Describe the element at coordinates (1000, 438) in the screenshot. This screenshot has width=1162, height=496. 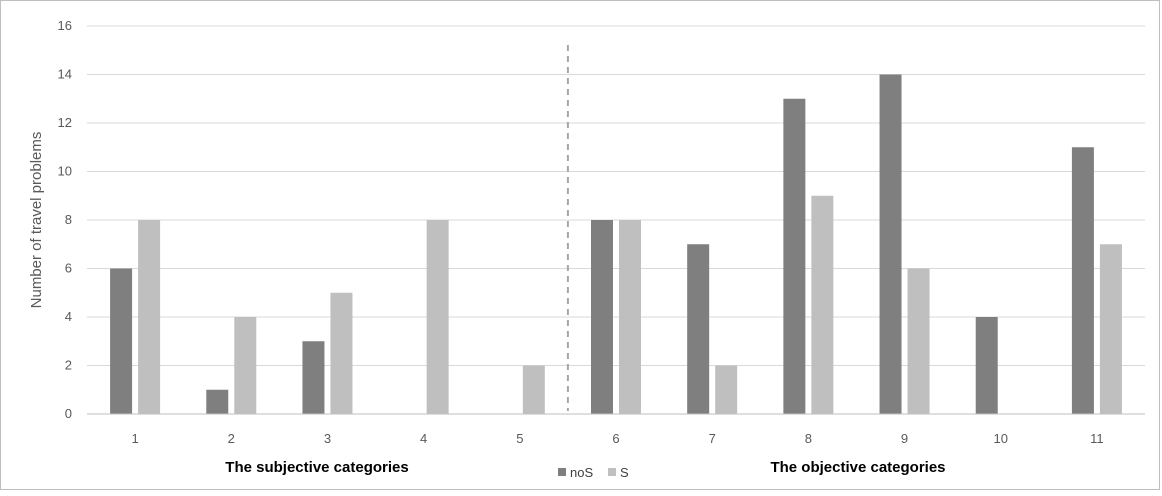
I see `x-tick-label: 10` at that location.